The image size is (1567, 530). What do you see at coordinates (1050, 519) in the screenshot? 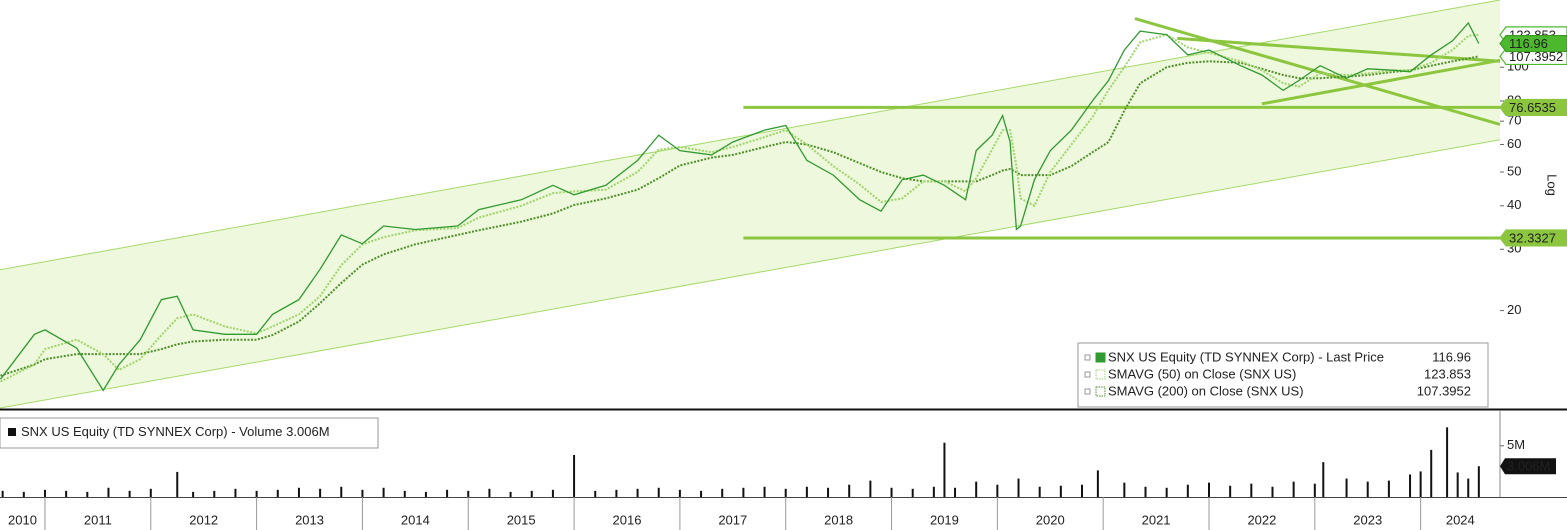
I see `x-tick-label: 2020` at bounding box center [1050, 519].